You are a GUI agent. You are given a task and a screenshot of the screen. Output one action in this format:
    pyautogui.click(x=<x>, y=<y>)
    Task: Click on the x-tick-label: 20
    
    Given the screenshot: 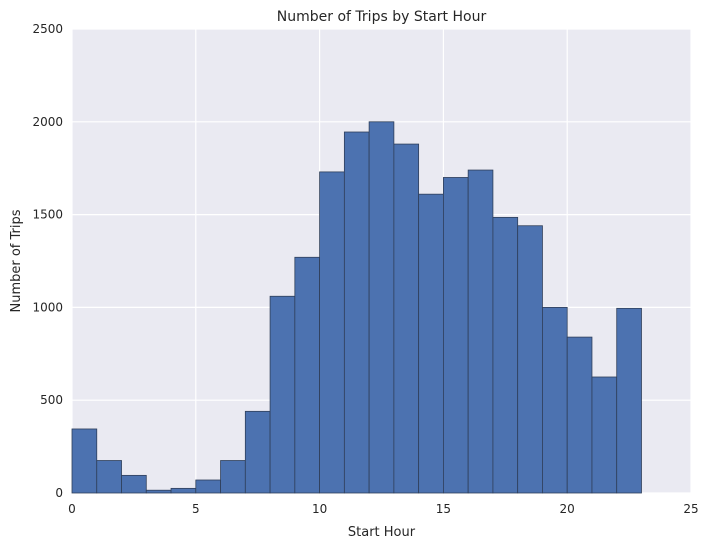 What is the action you would take?
    pyautogui.click(x=567, y=509)
    